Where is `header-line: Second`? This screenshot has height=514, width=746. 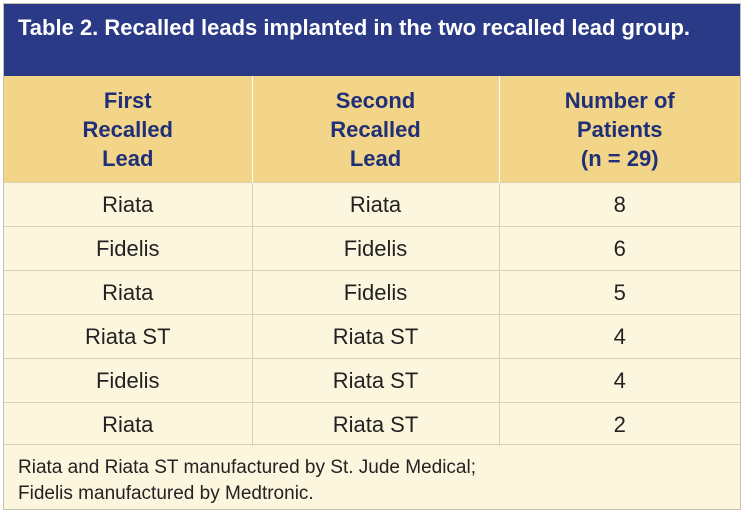
header-line: Second is located at coordinates (375, 100).